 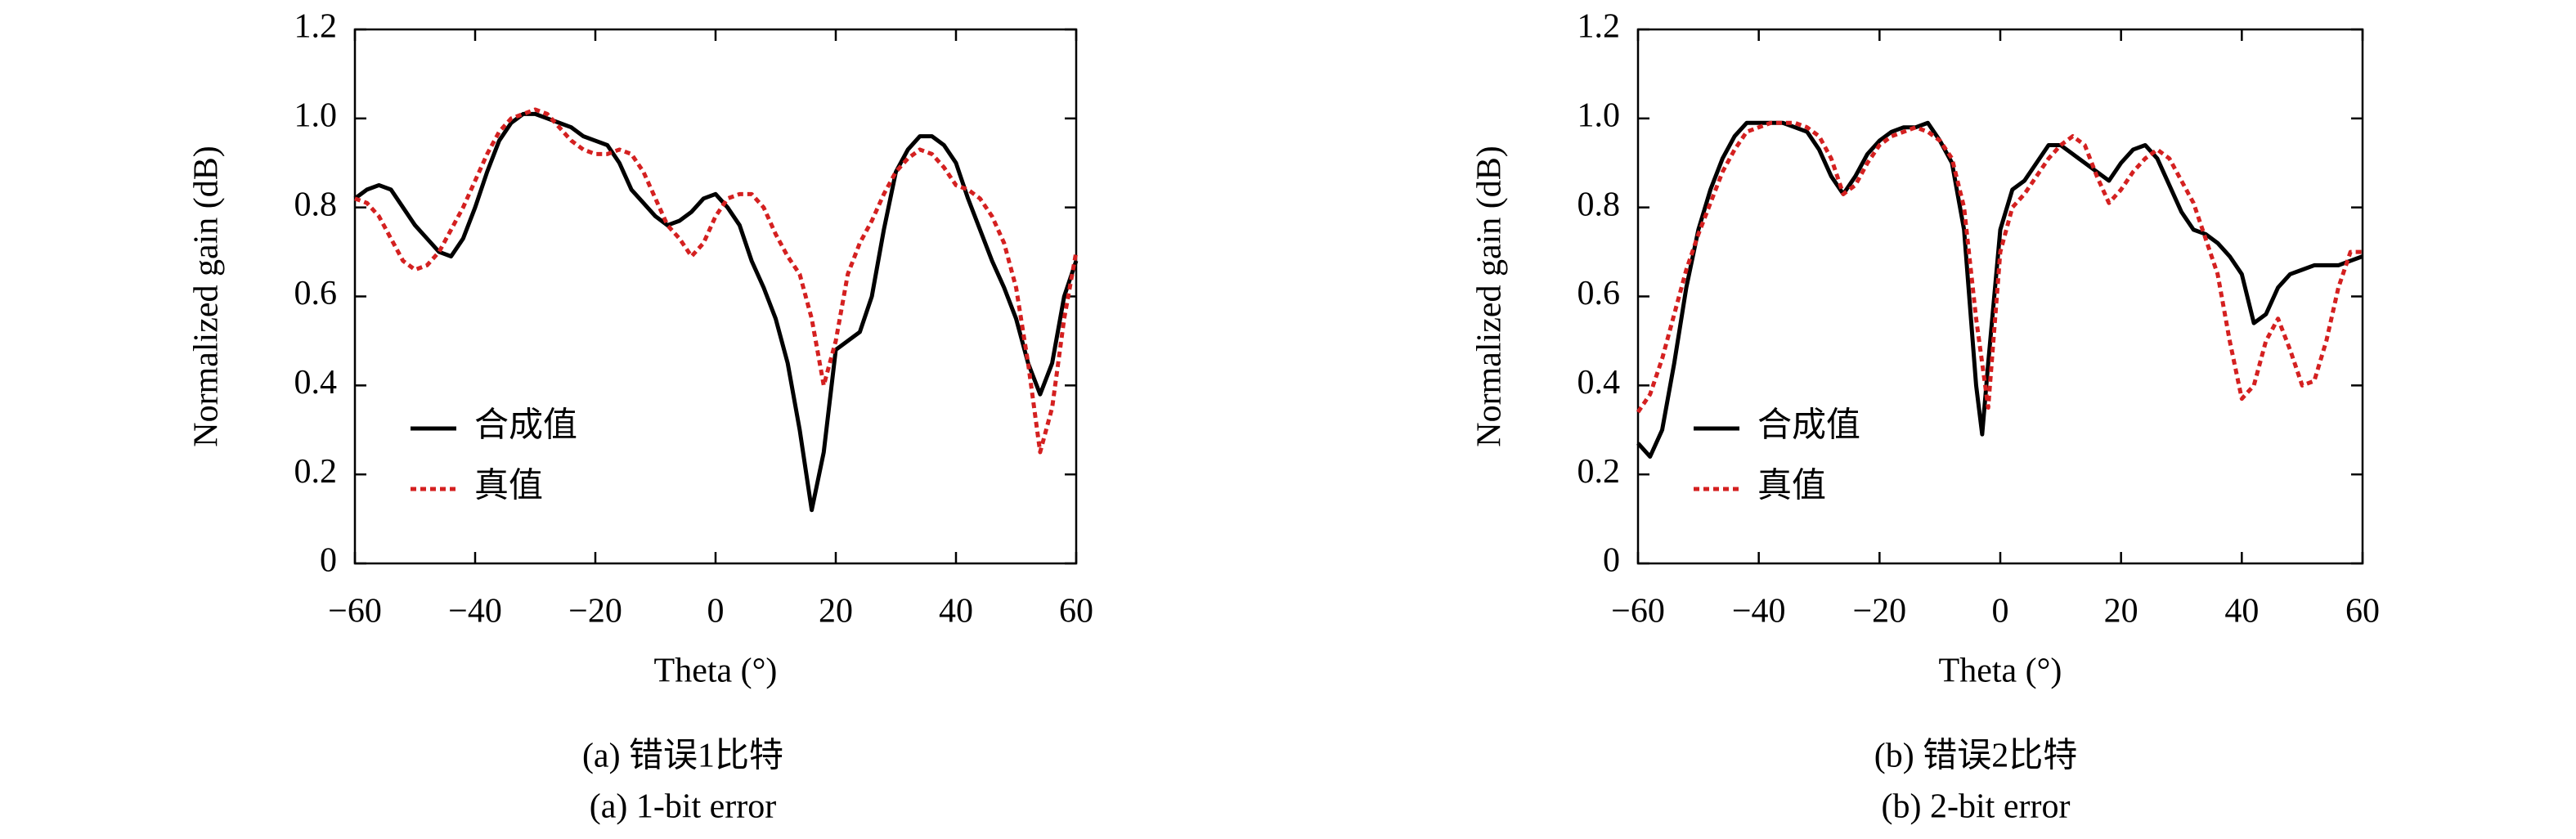 I want to click on caption: (b) 2-bit error, so click(x=1976, y=807).